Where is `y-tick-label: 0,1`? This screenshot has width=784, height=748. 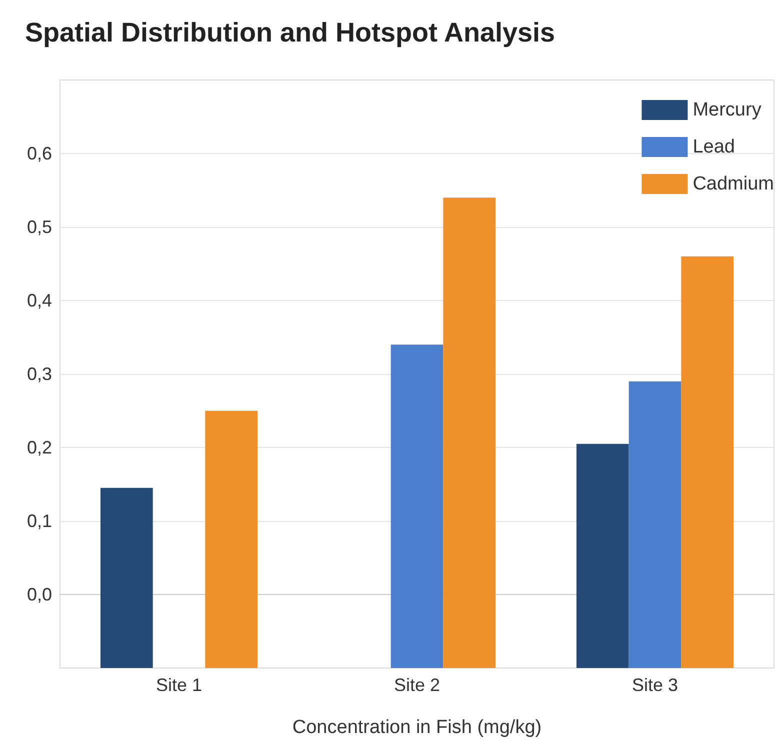 y-tick-label: 0,1 is located at coordinates (39, 521).